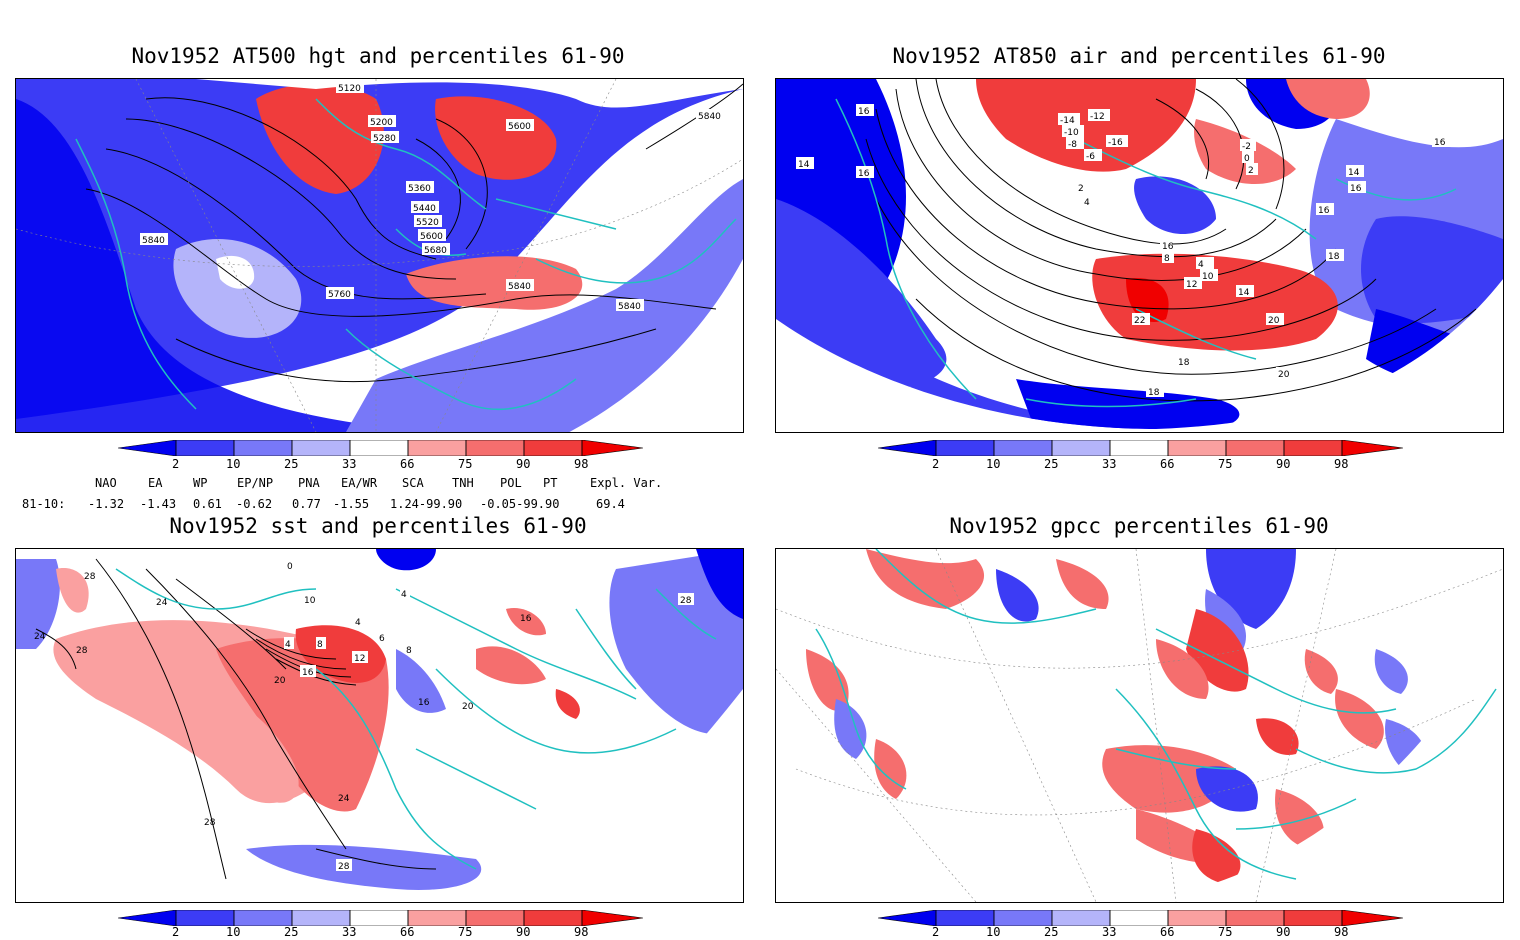 This screenshot has width=1520, height=940. Describe the element at coordinates (359, 483) in the screenshot. I see `index-header: EA/WR` at that location.